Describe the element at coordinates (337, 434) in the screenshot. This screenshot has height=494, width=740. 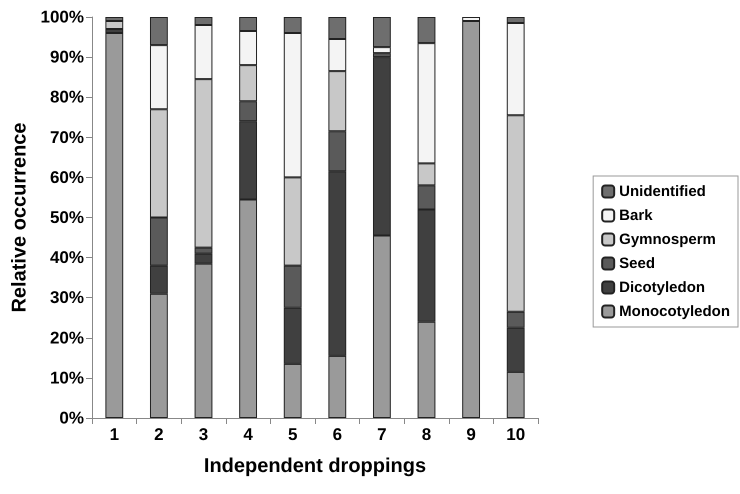
I see `x-tick-label: 6` at that location.